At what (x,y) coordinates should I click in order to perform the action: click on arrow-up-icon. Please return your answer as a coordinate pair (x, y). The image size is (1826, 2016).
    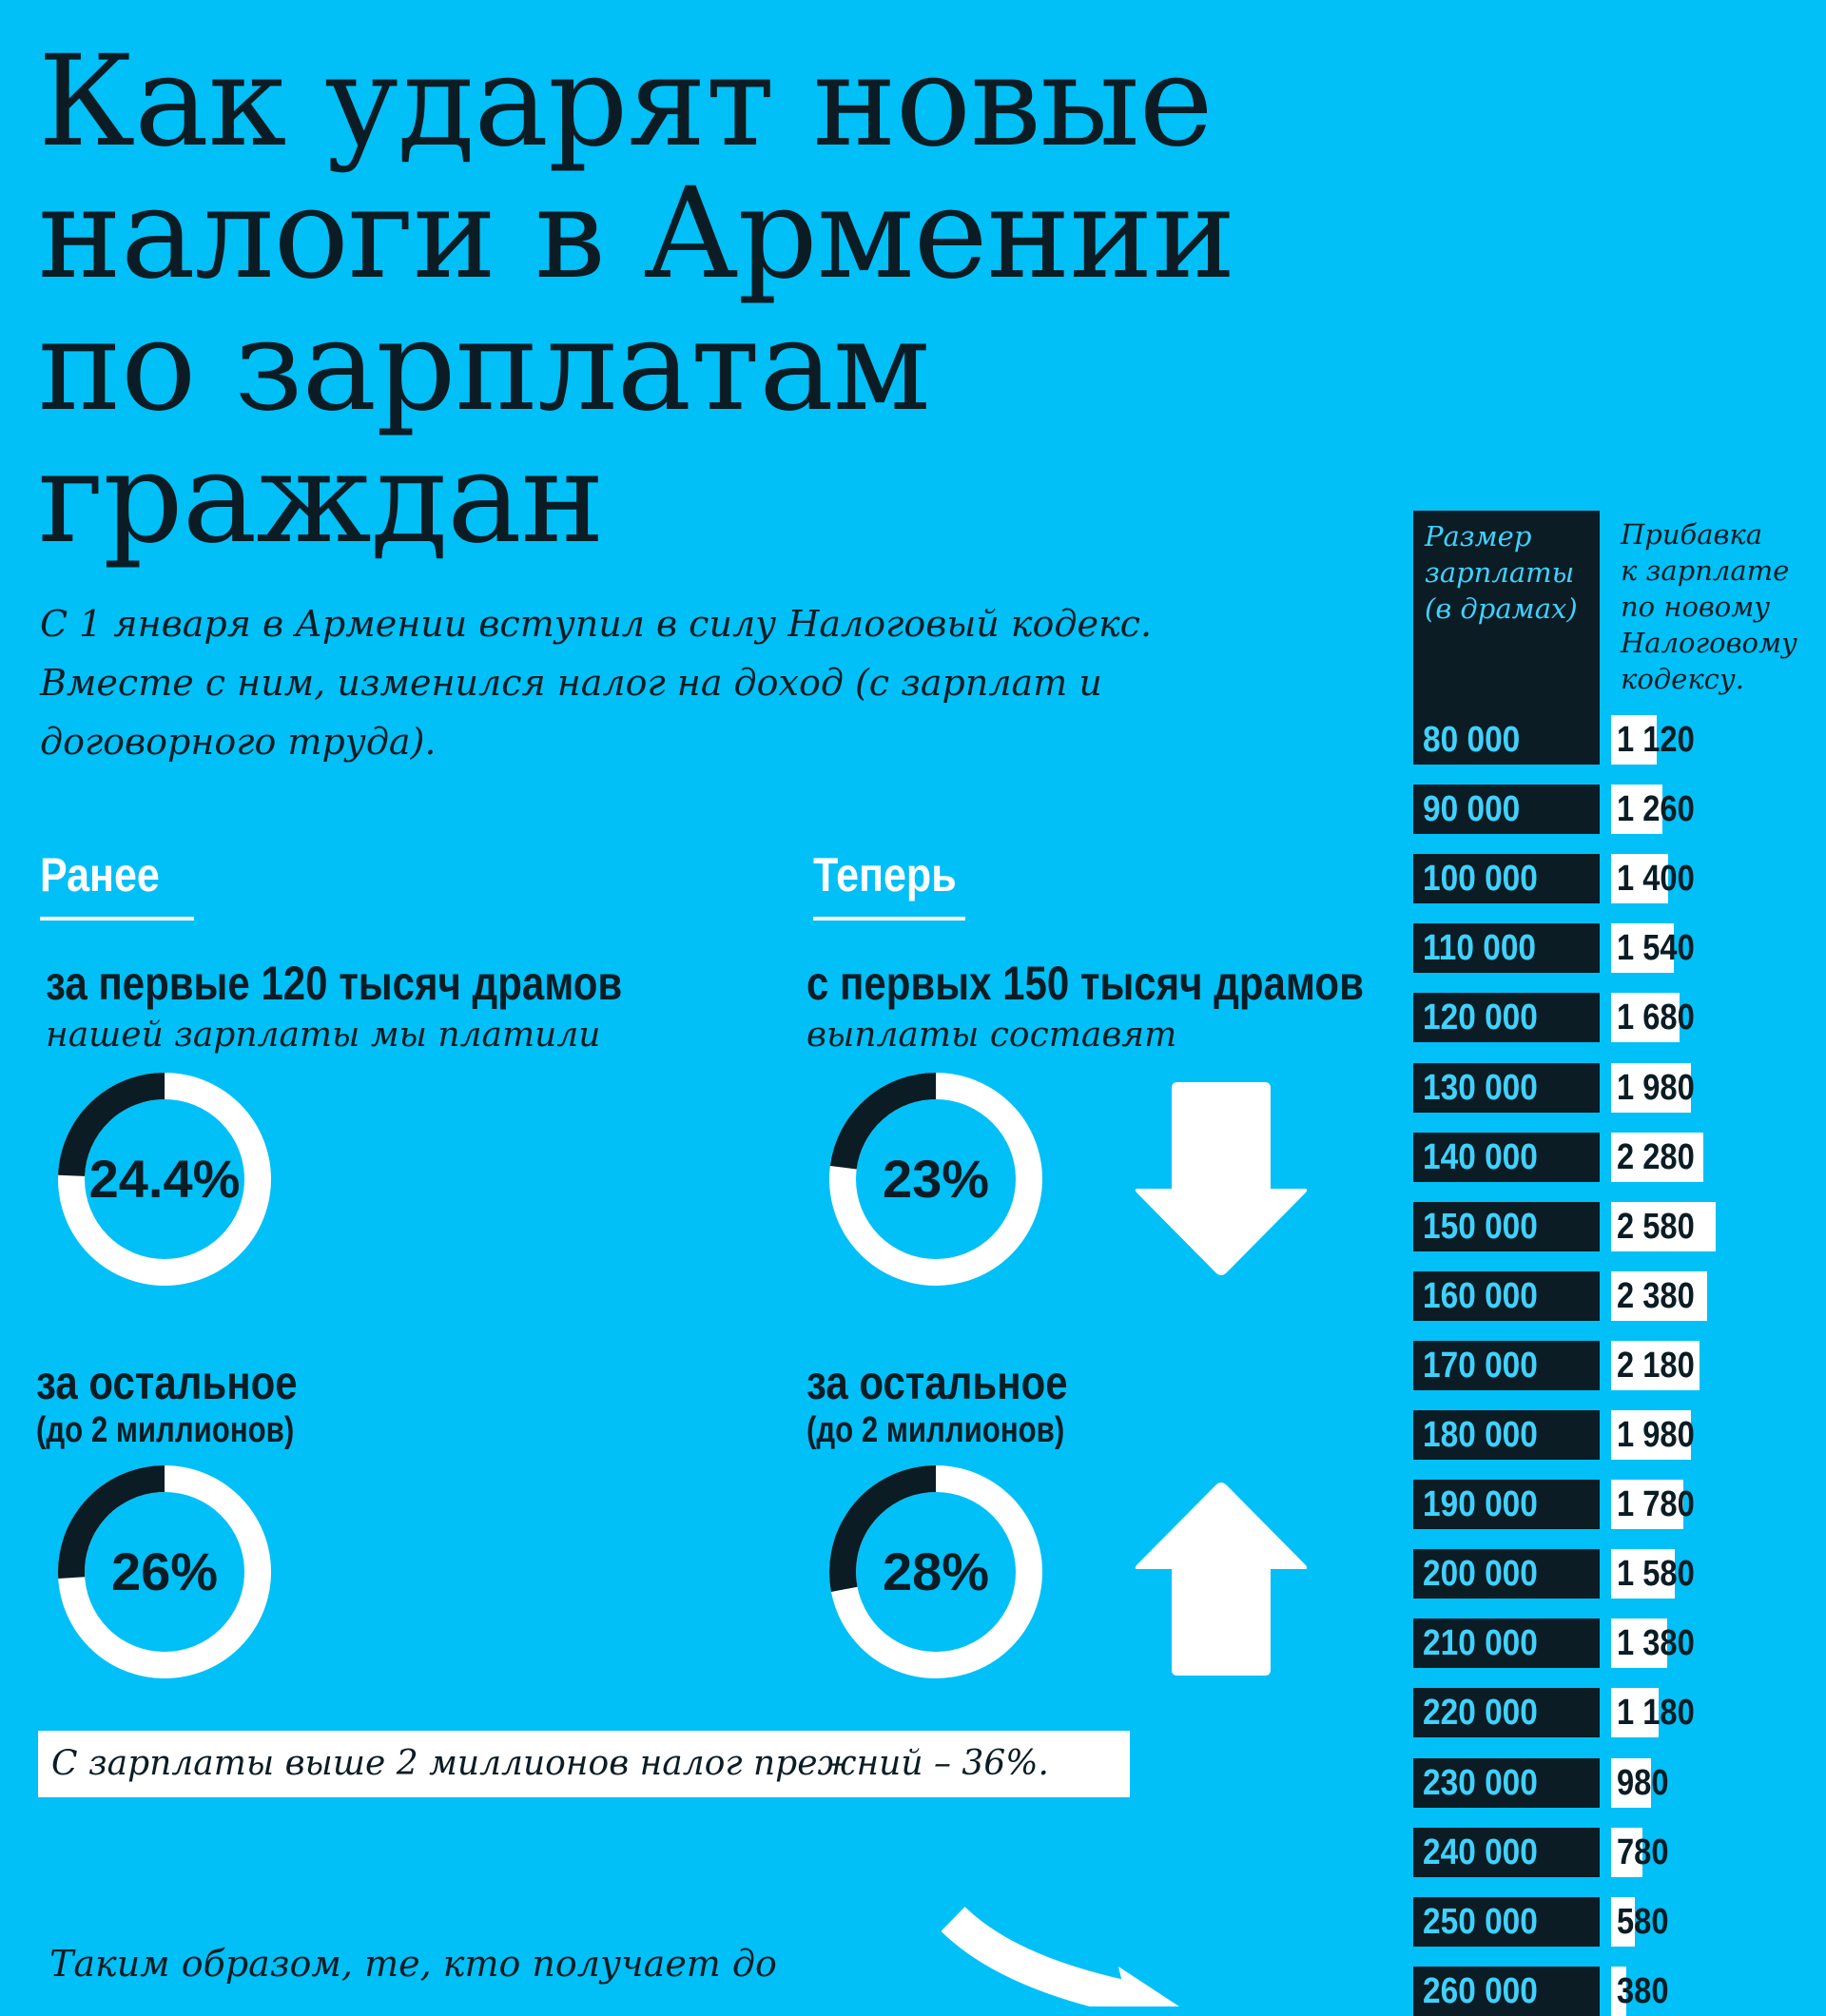
    Looking at the image, I should click on (1221, 1579).